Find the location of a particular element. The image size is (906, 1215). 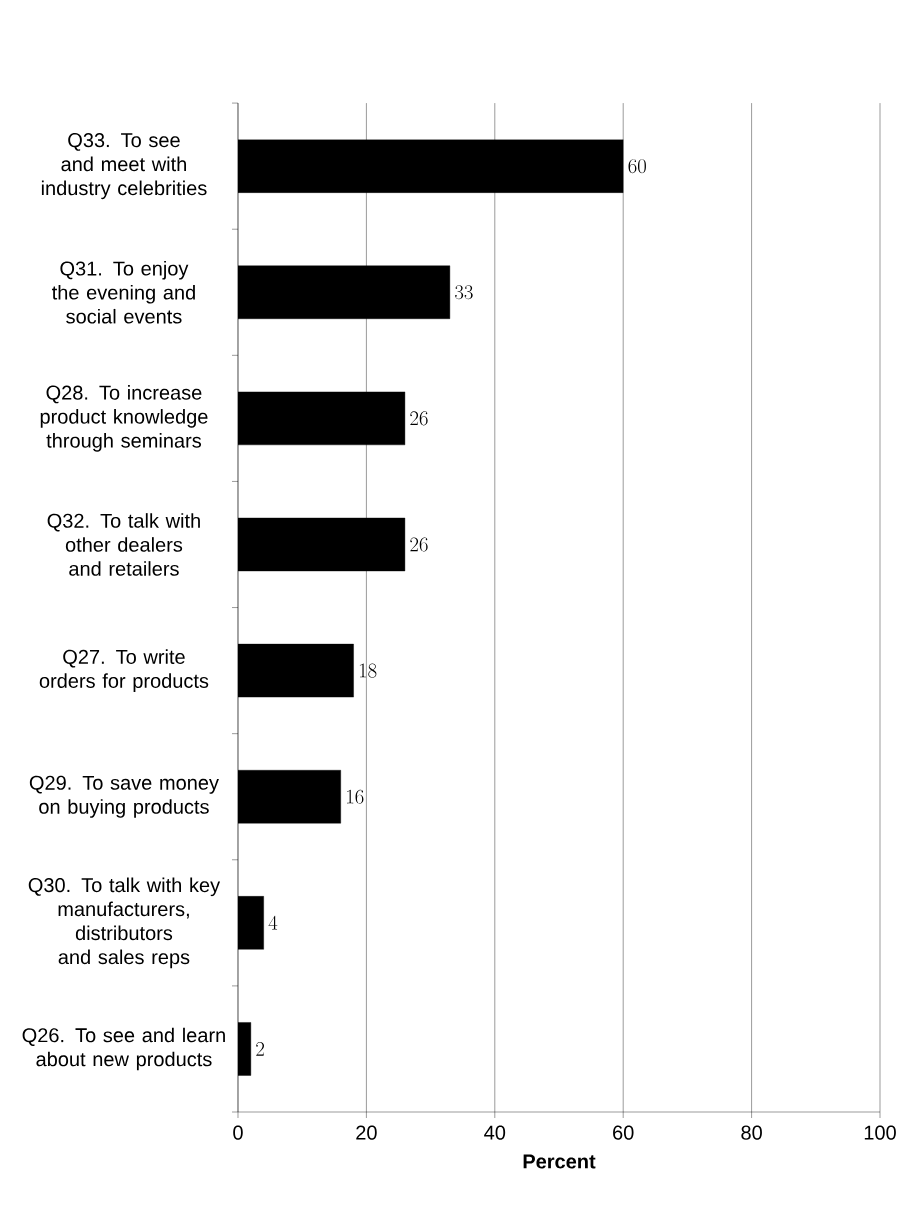

y-tick-label: Q31. To enjoy the evening and social events is located at coordinates (123, 292).